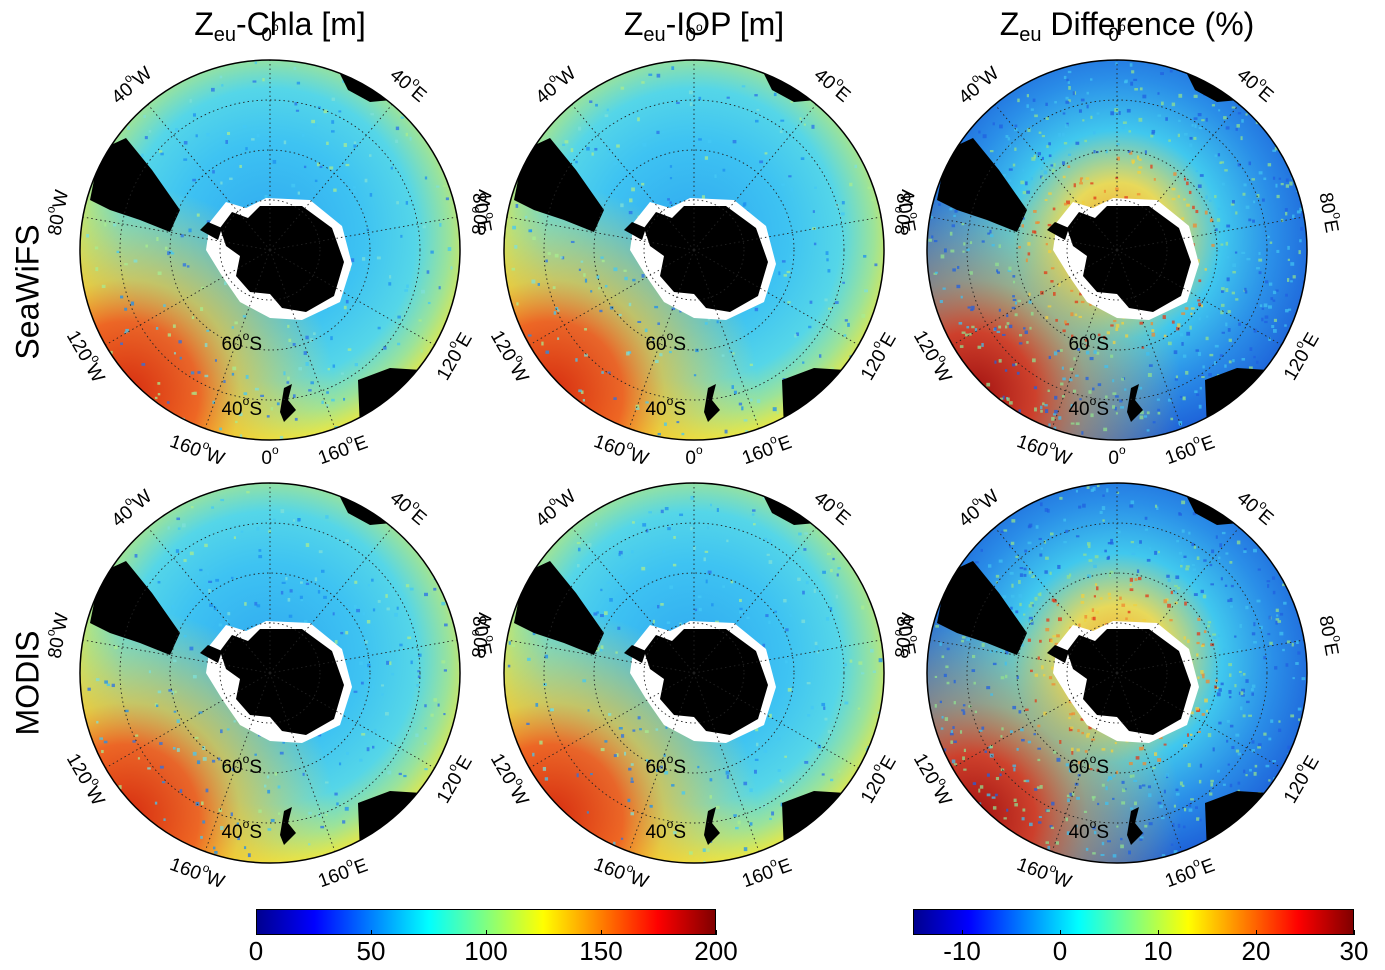 This screenshot has width=1385, height=970. Describe the element at coordinates (716, 951) in the screenshot. I see `colorbar-tick-label: 200` at that location.